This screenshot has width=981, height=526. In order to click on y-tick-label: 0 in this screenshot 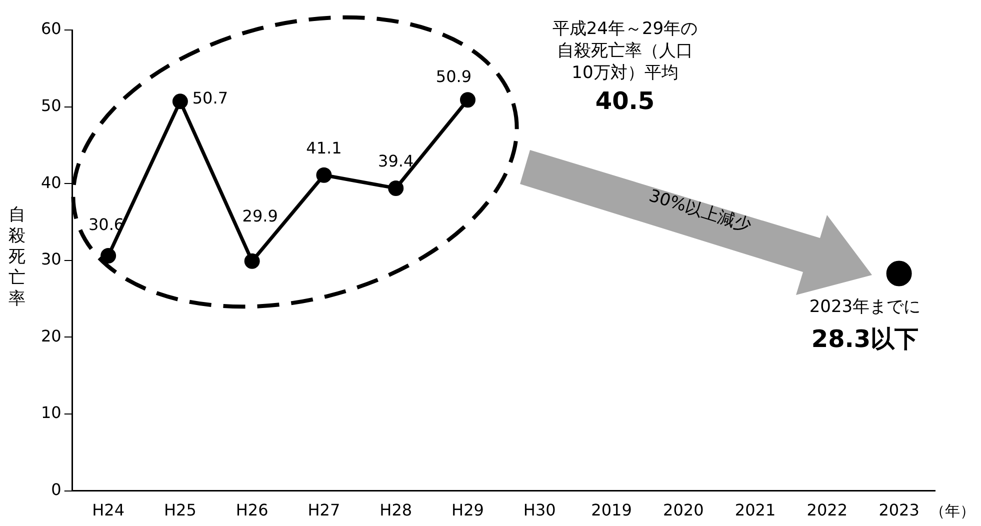, I will do `click(56, 489)`.